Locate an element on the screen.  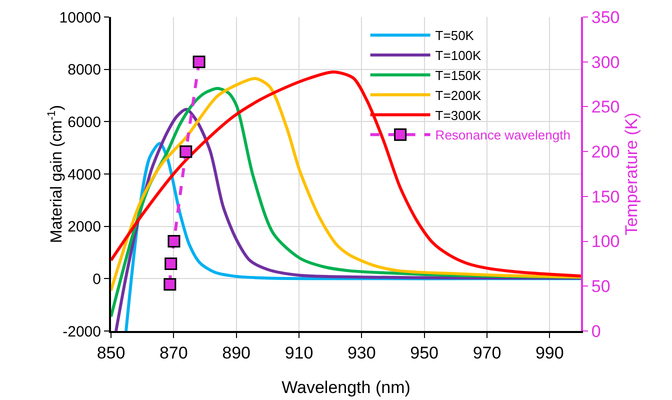
y2-tick-label: 200 is located at coordinates (605, 152).